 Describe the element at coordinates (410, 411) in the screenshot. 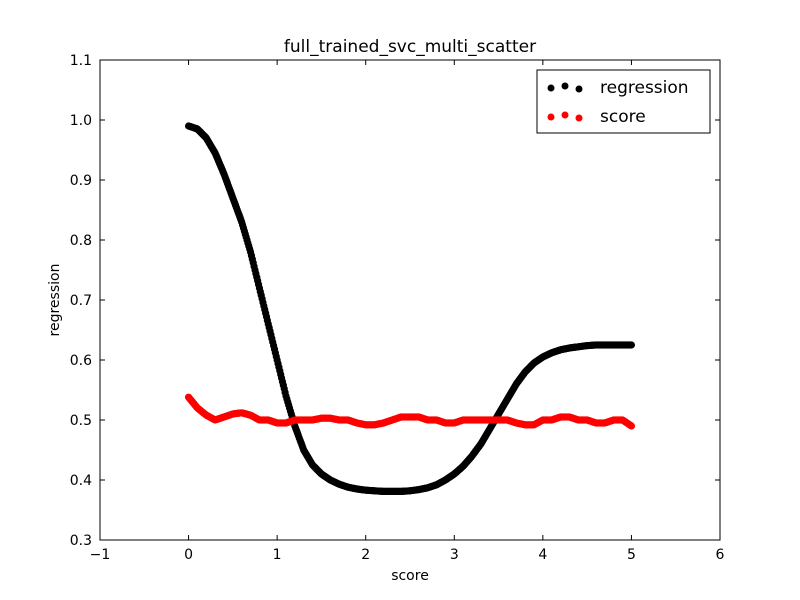

I see `series-score` at that location.